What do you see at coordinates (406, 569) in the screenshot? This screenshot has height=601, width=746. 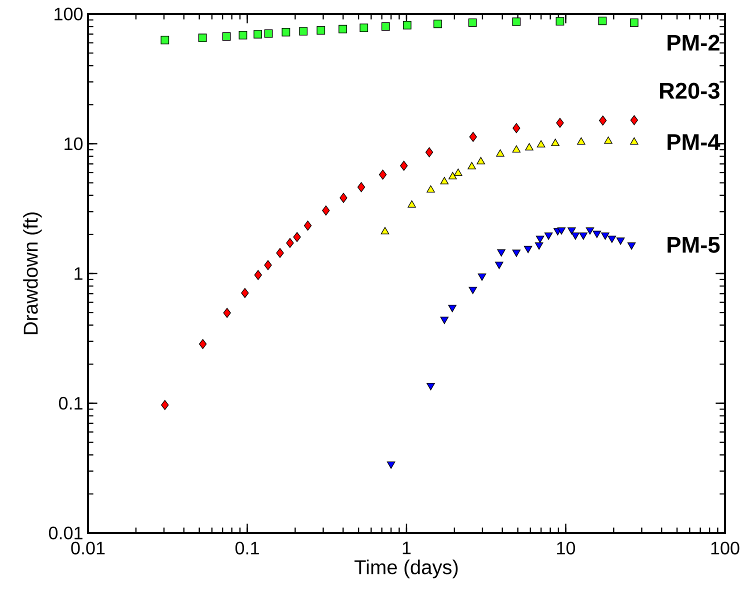 I see `x-axis-title: Time (days)` at bounding box center [406, 569].